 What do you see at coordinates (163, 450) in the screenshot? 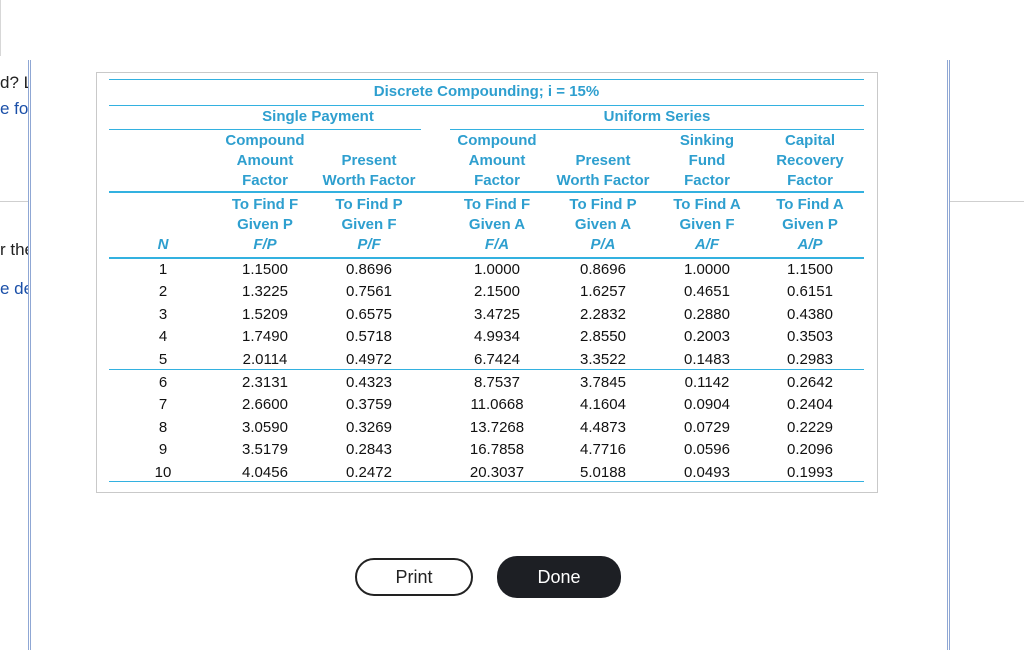
I see `table-cell-n: 9` at bounding box center [163, 450].